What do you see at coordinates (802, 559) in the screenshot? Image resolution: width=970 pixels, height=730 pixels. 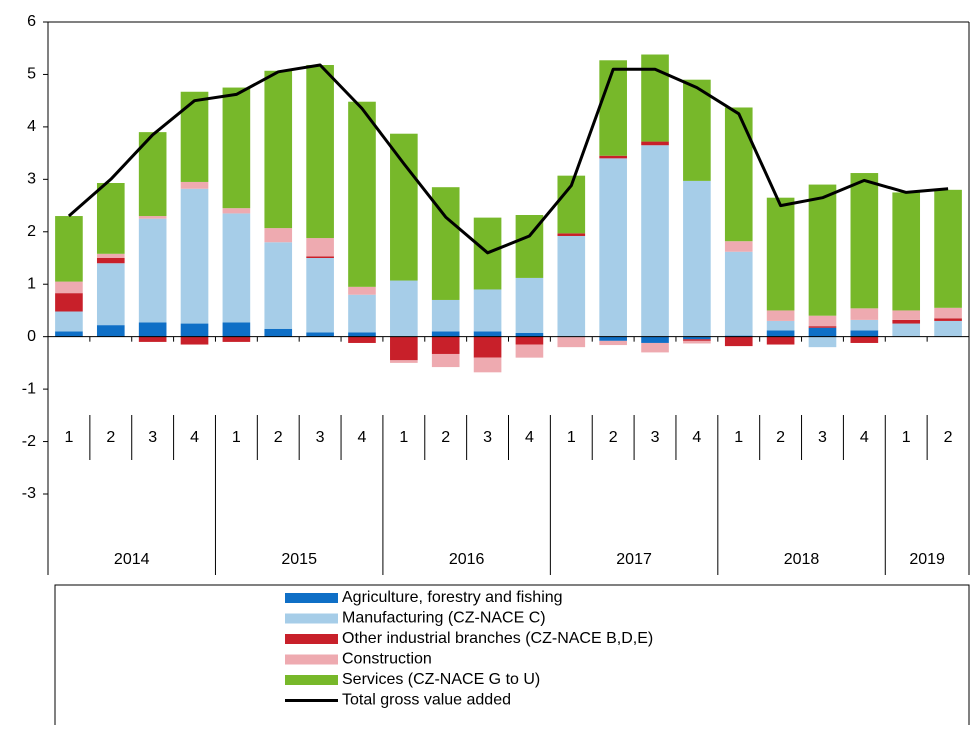 I see `x-group-label: 2018` at bounding box center [802, 559].